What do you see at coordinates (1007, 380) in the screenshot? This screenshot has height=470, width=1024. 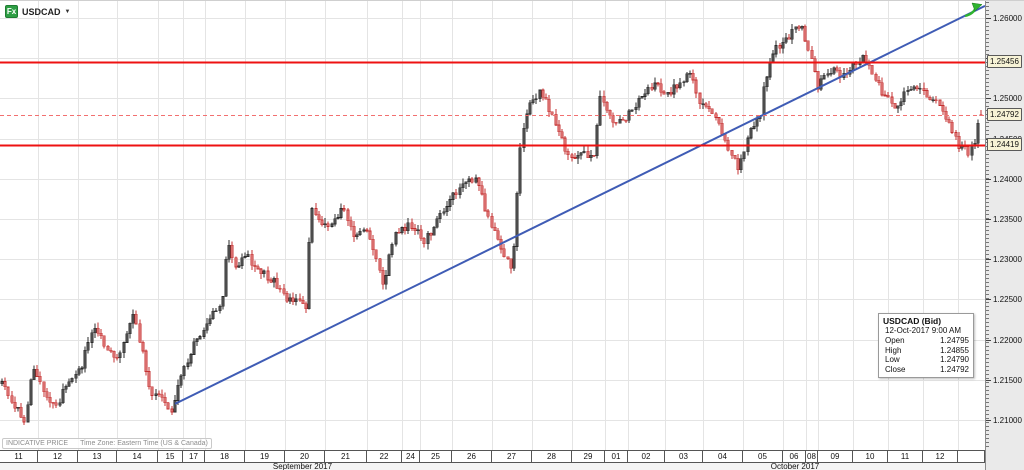 I see `price-tick-label: 1.21500` at bounding box center [1007, 380].